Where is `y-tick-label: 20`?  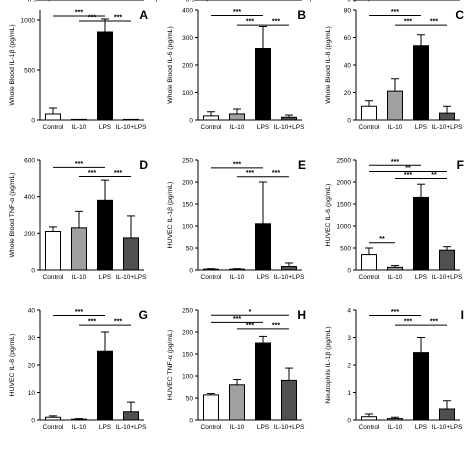 y-tick-label: 20 is located at coordinates (348, 93).